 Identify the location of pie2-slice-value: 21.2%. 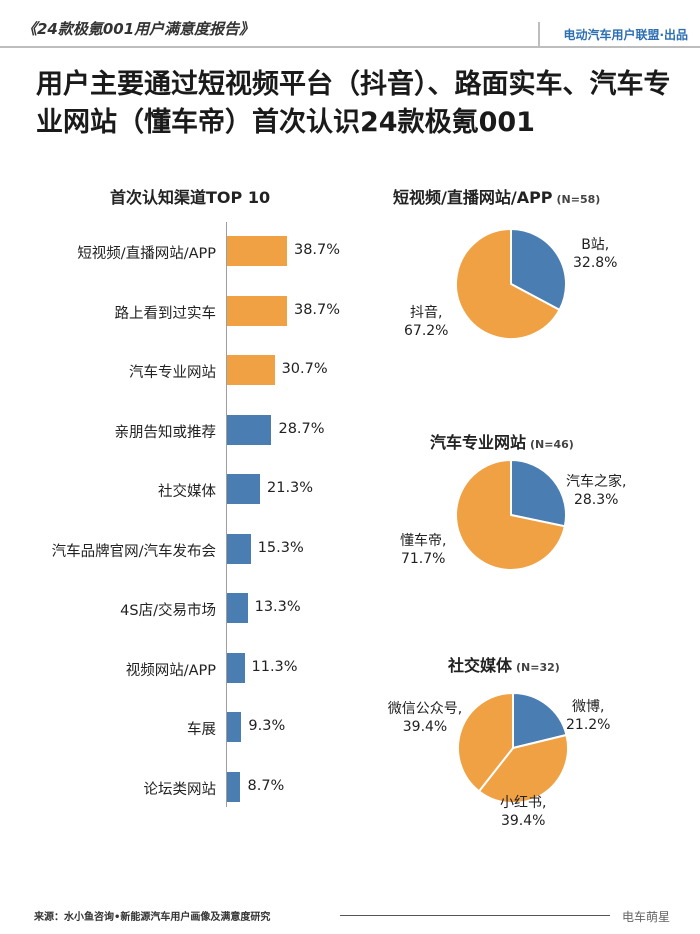
(588, 725).